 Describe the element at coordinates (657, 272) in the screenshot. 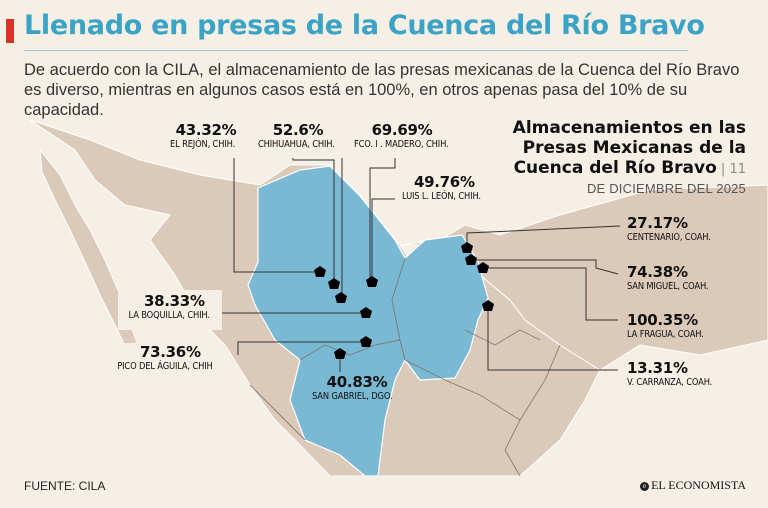

I see `dam-pct: 74.38%` at that location.